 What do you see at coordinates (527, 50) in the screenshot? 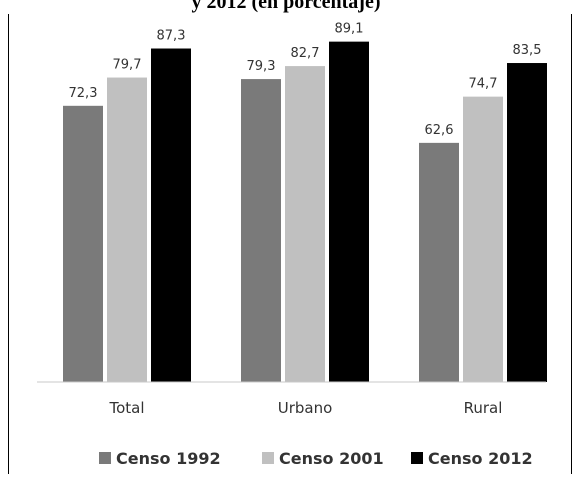
I see `data-label: 83,5` at bounding box center [527, 50].